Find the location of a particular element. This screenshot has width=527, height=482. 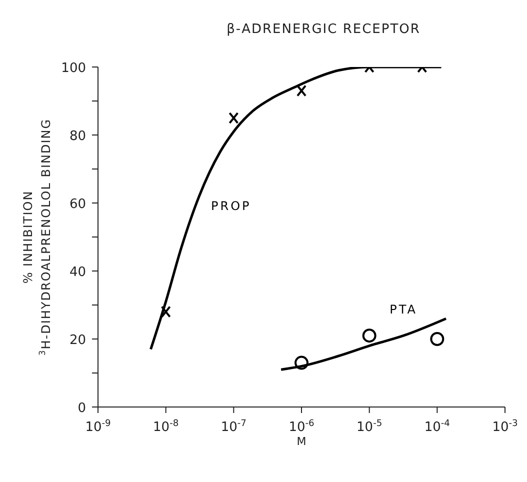

chart-title: β-ADRENERGIC RECEPTOR is located at coordinates (324, 29).